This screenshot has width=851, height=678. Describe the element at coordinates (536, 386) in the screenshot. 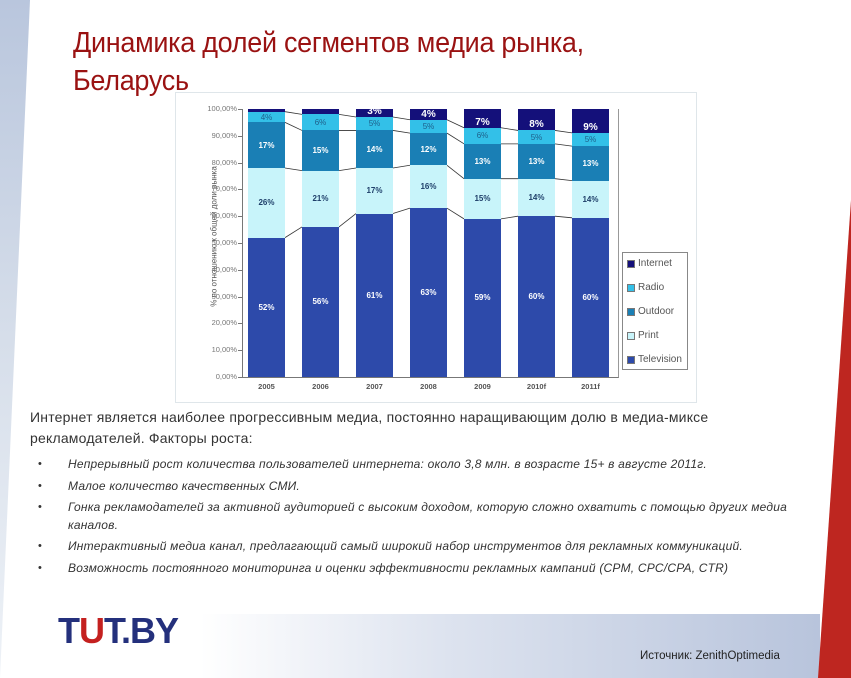

I see `x-tick-label: 2010f` at that location.